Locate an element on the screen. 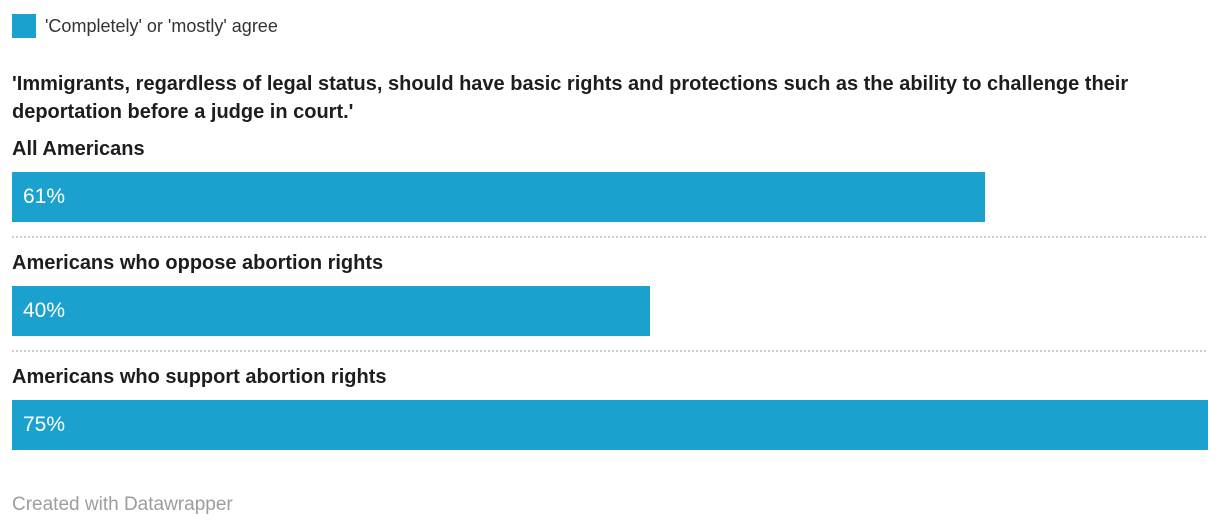 This screenshot has height=528, width=1220. bar-value-label: 40% is located at coordinates (44, 310).